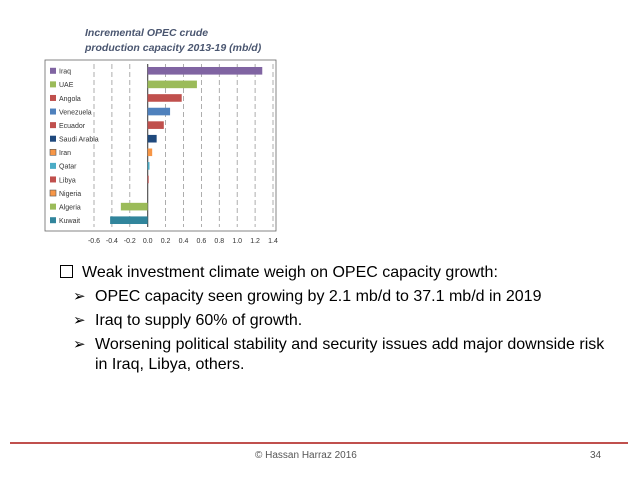  What do you see at coordinates (596, 455) in the screenshot?
I see `page-number: 34` at bounding box center [596, 455].